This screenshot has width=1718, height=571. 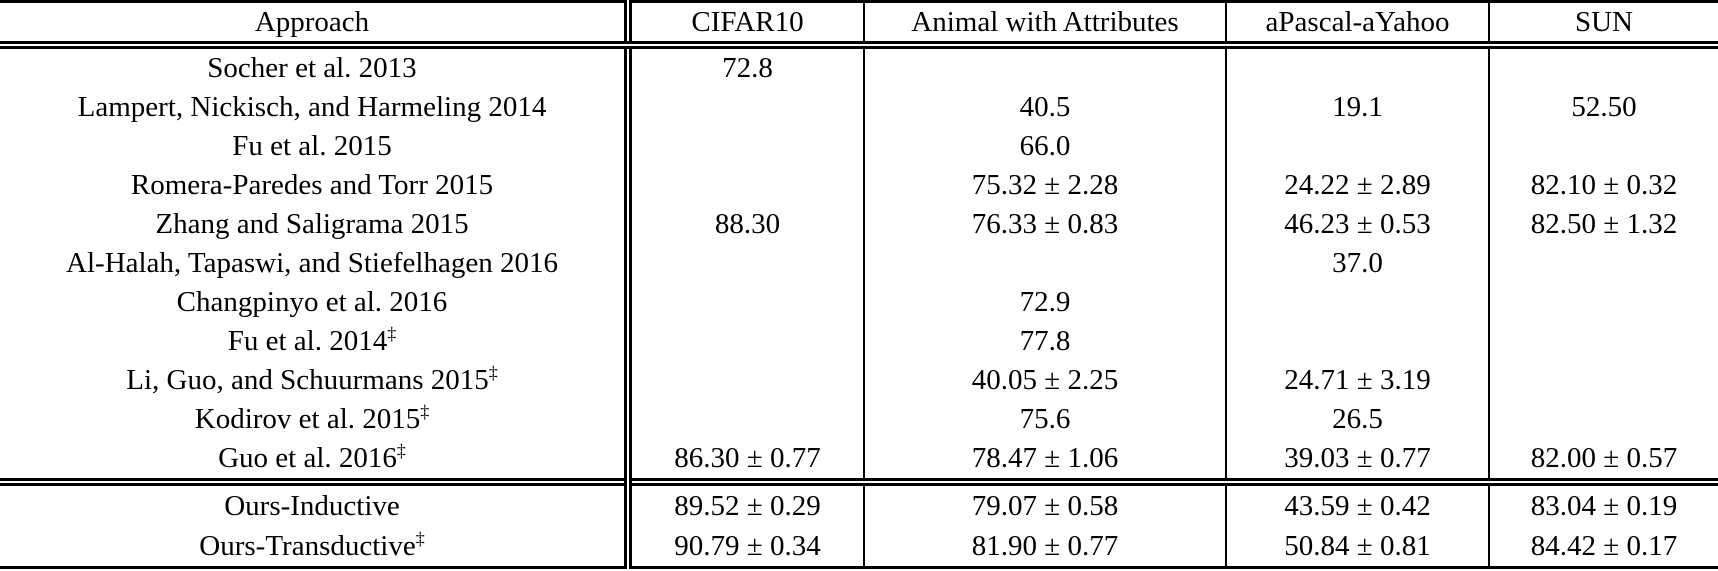 I want to click on approach-cell: Ours-Inductive, so click(x=314, y=502).